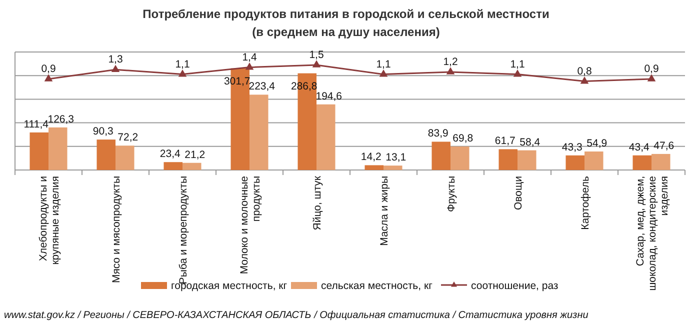 The image size is (692, 332). I want to click on data-label: 194,6, so click(329, 96).